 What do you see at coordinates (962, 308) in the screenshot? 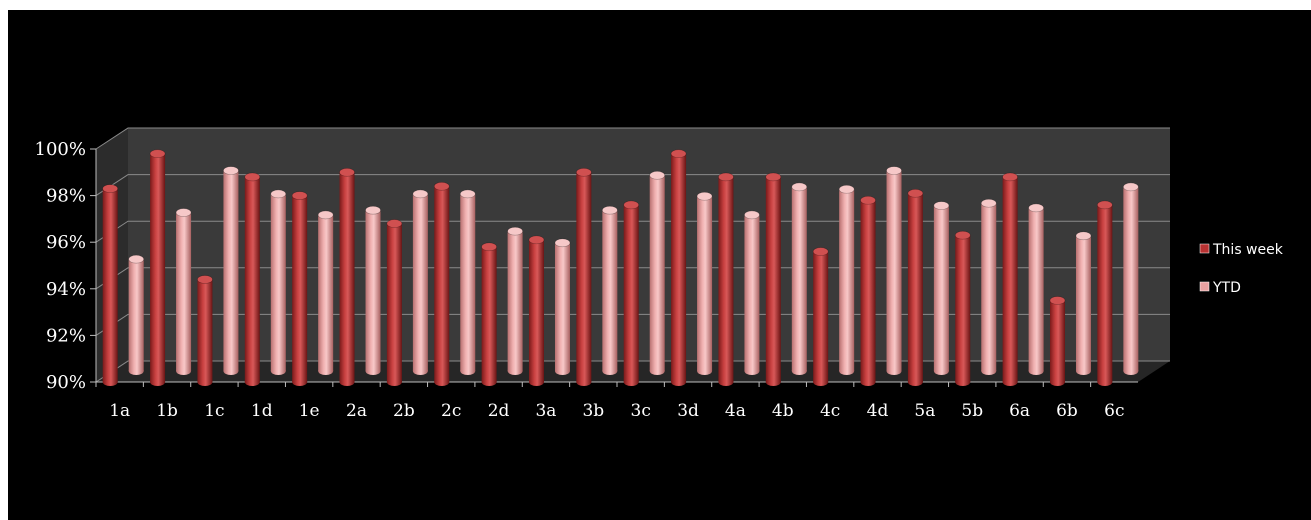
I see `bar-this-week-5b` at bounding box center [962, 308].